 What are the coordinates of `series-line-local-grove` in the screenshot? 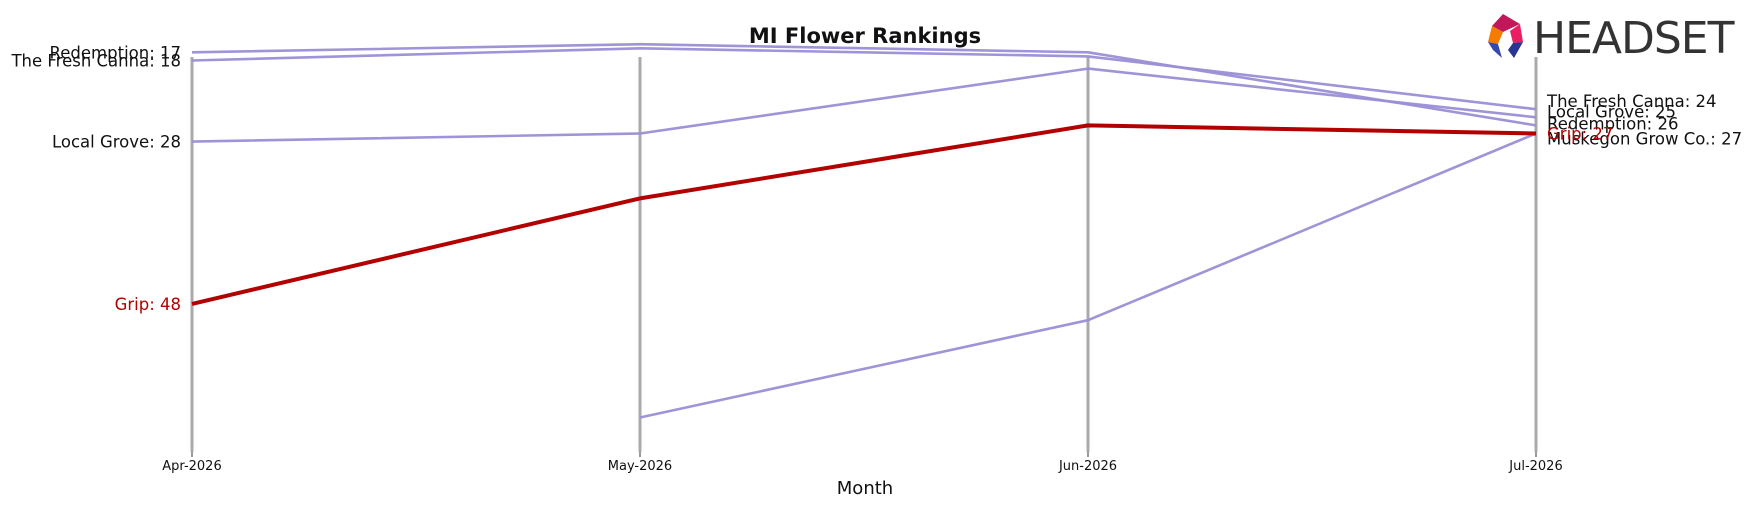 It's located at (864, 105).